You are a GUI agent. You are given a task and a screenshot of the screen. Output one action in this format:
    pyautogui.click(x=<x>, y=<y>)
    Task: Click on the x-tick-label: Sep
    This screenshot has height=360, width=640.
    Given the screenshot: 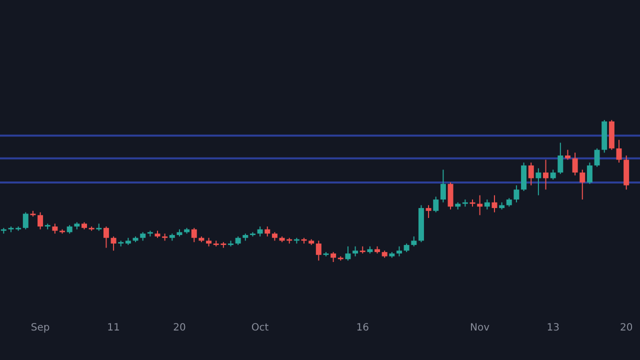 What is the action you would take?
    pyautogui.click(x=40, y=328)
    